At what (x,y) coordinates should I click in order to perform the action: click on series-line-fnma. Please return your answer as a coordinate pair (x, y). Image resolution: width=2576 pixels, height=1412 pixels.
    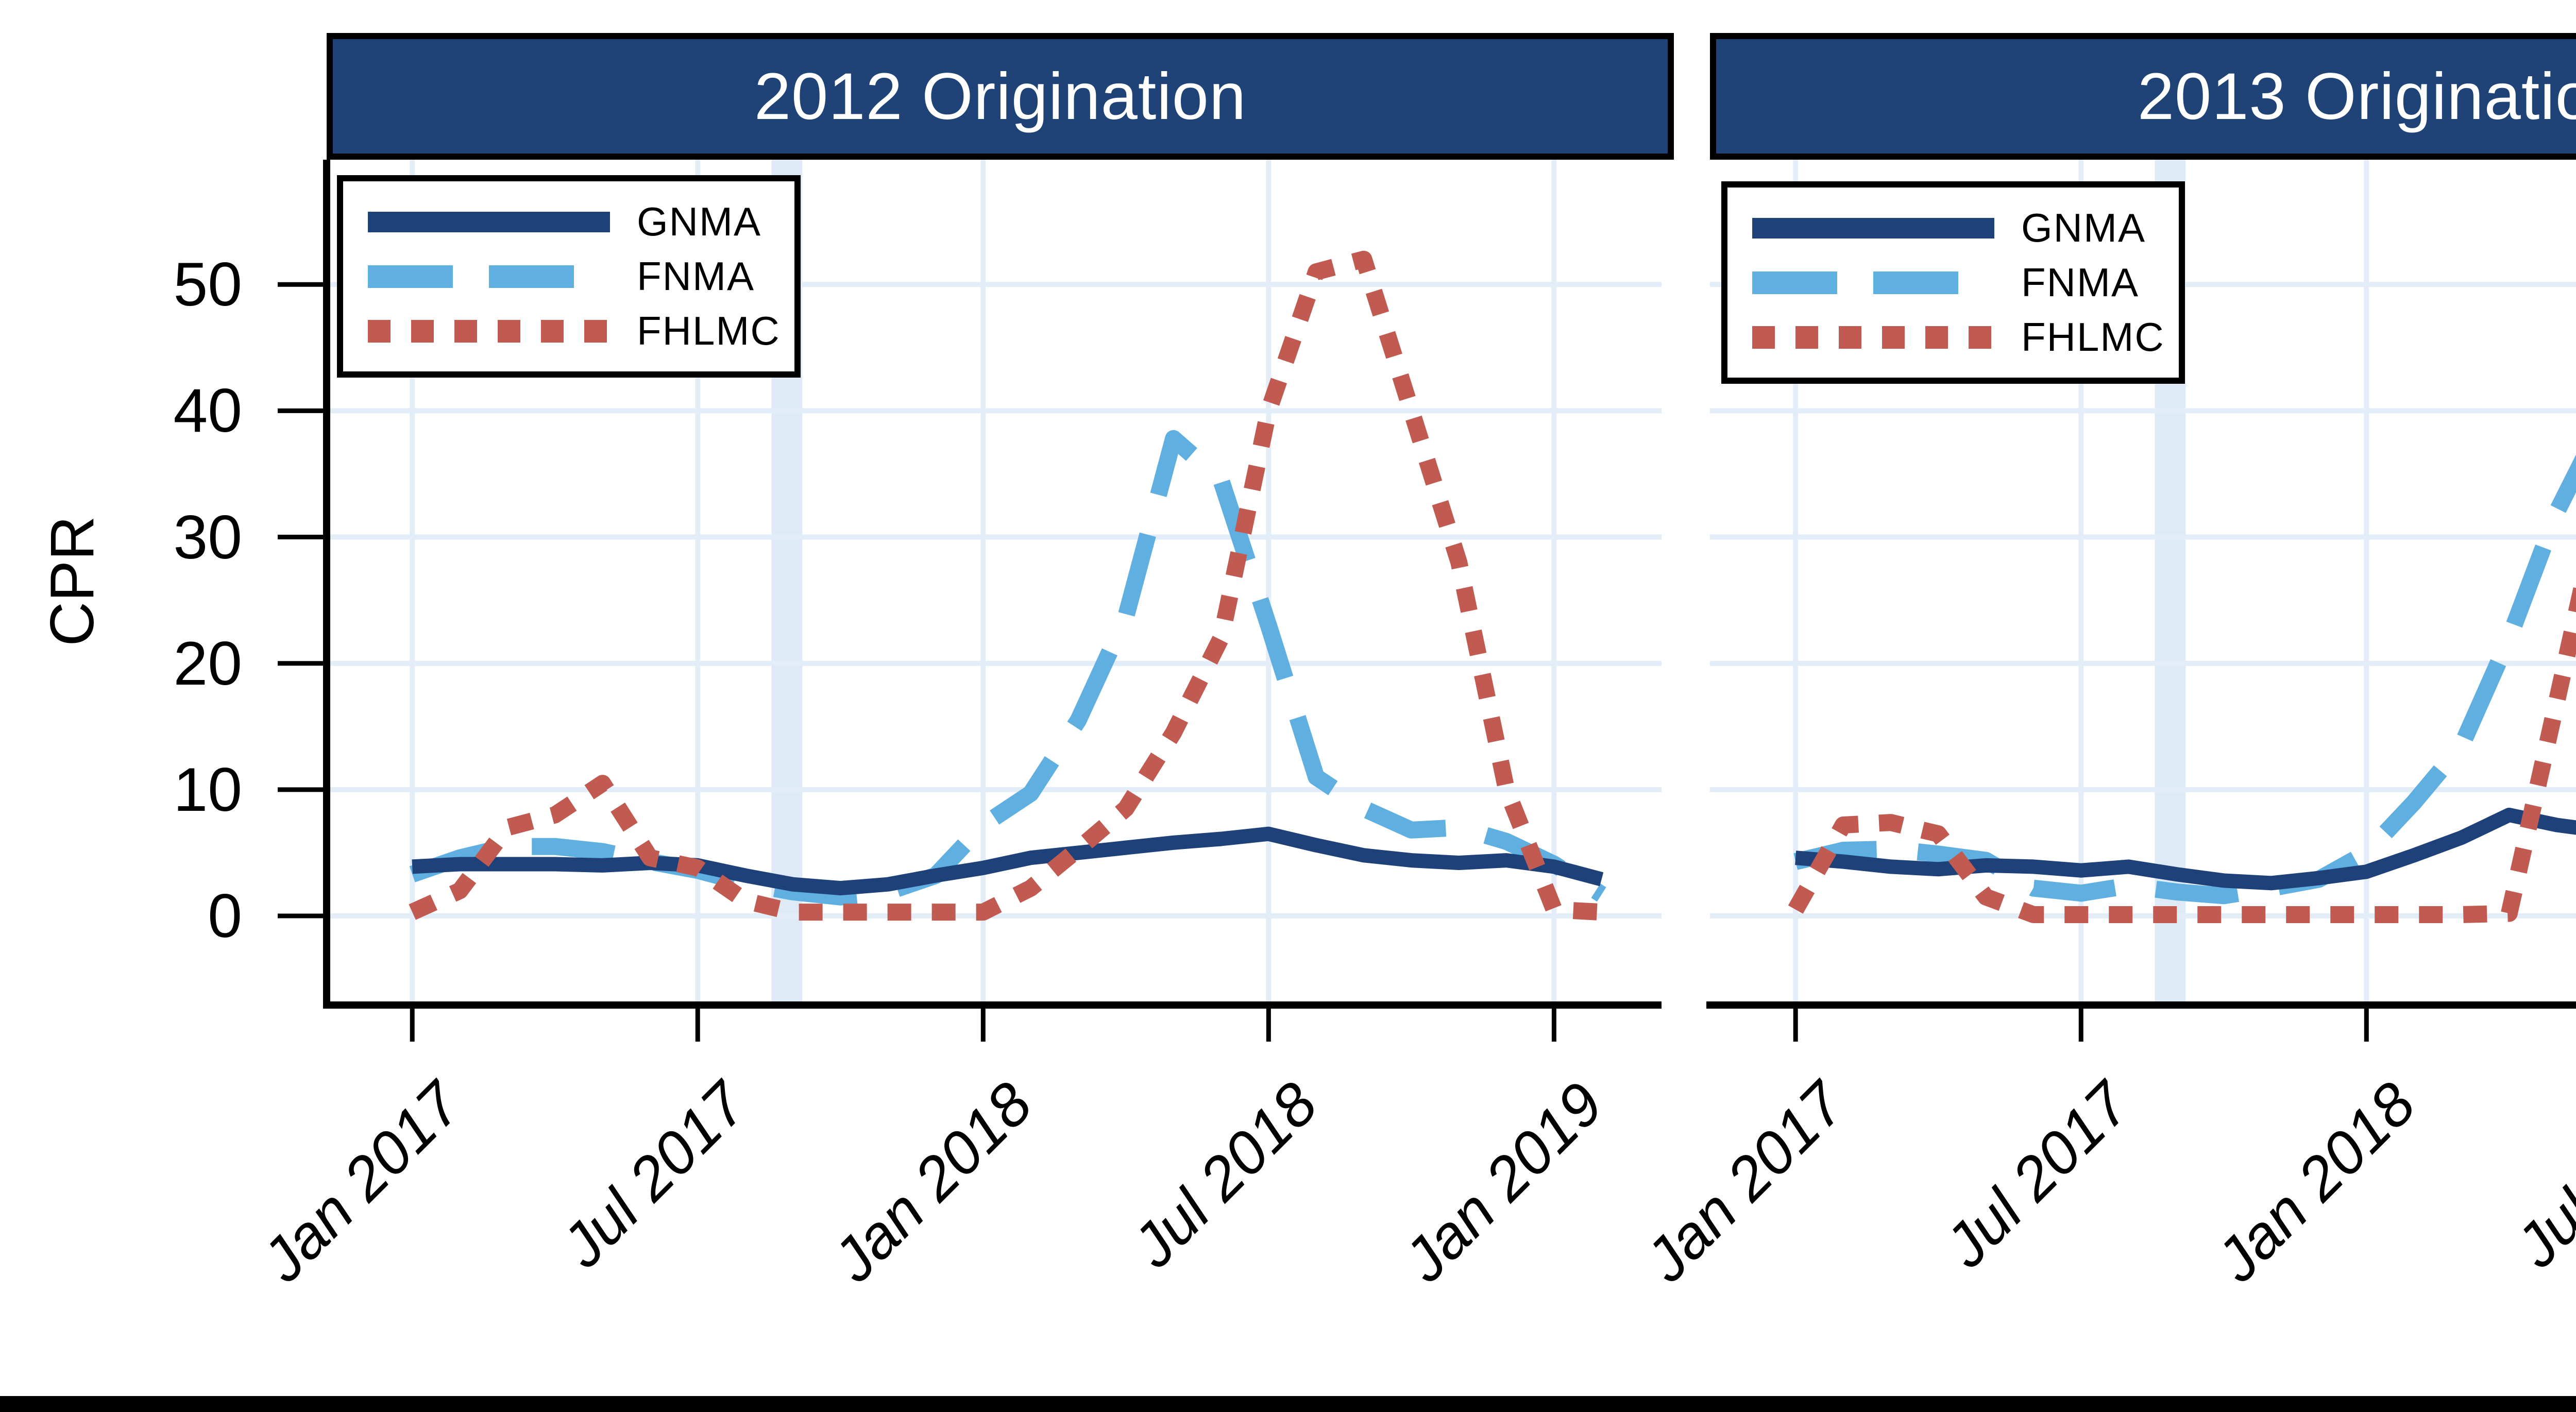
    Looking at the image, I should click on (2184, 679).